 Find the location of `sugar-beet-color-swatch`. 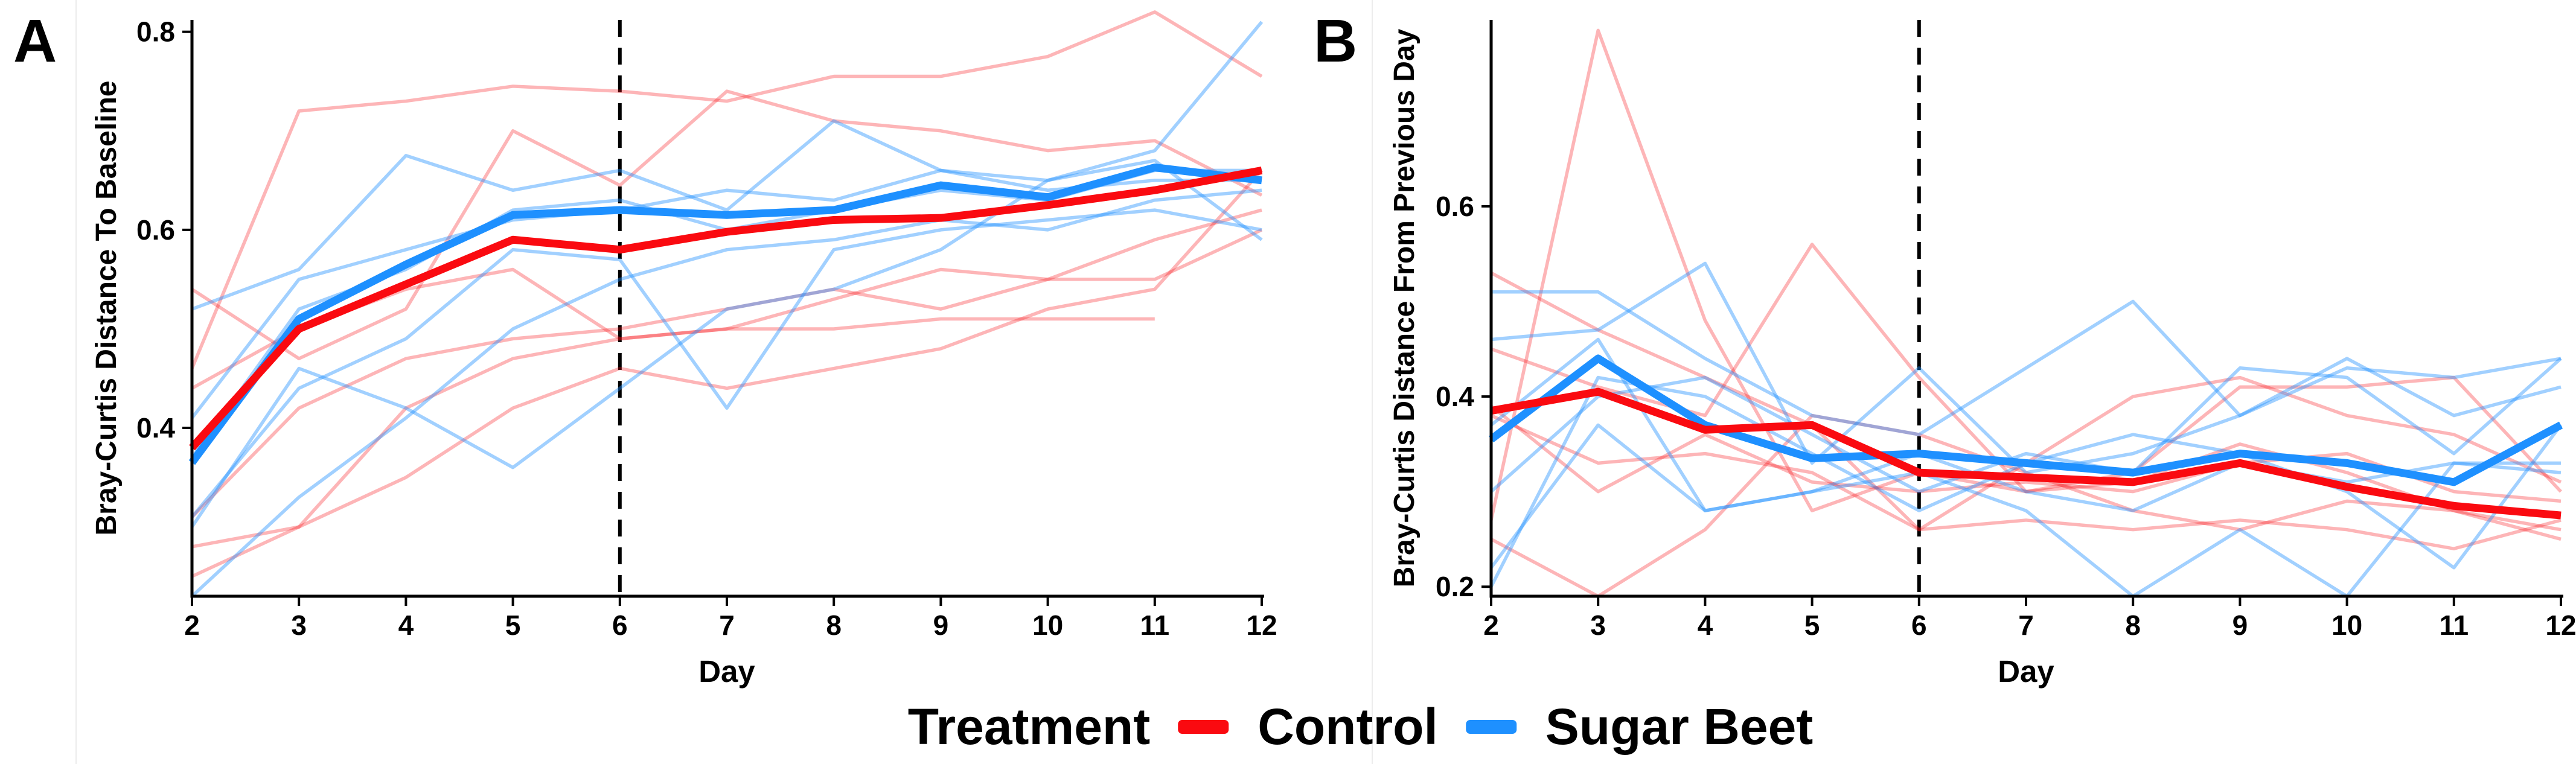

sugar-beet-color-swatch is located at coordinates (1491, 727).